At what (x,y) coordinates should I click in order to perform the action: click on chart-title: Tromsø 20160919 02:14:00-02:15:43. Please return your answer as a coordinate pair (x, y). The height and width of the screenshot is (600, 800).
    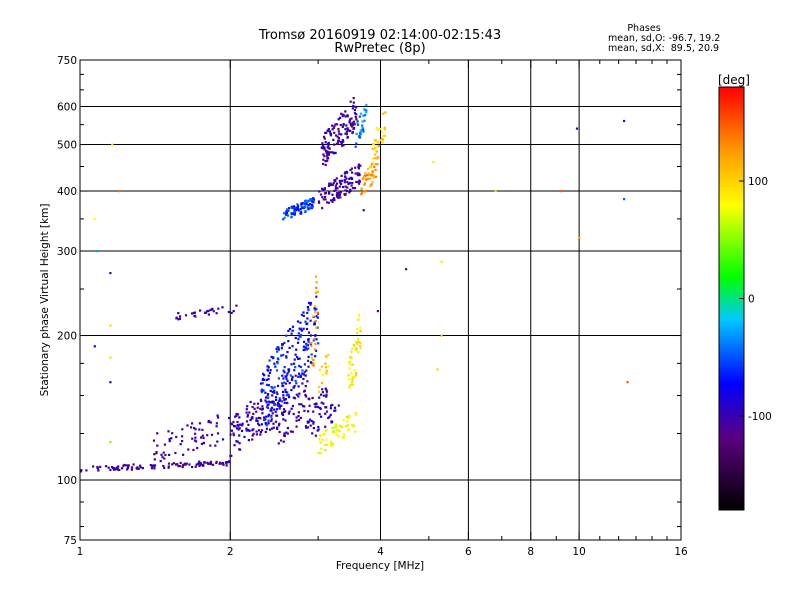
    Looking at the image, I should click on (379, 35).